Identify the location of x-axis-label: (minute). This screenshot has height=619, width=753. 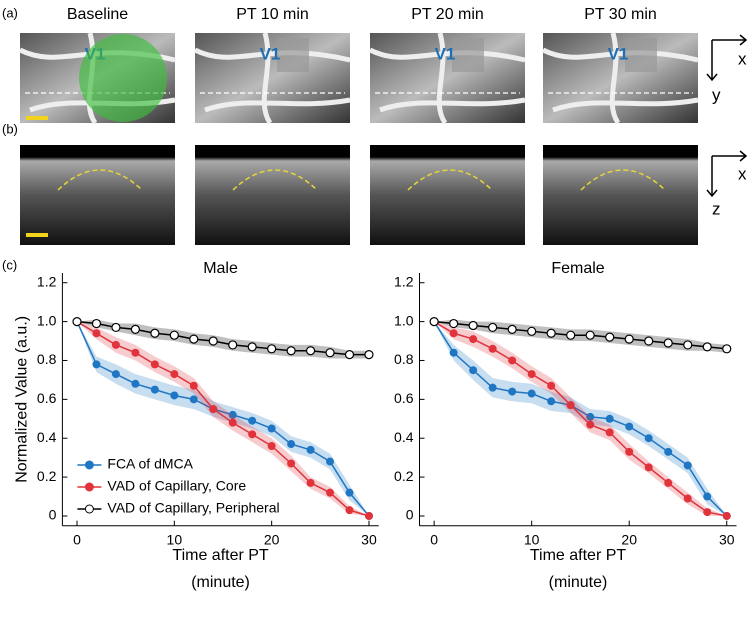
(220, 582).